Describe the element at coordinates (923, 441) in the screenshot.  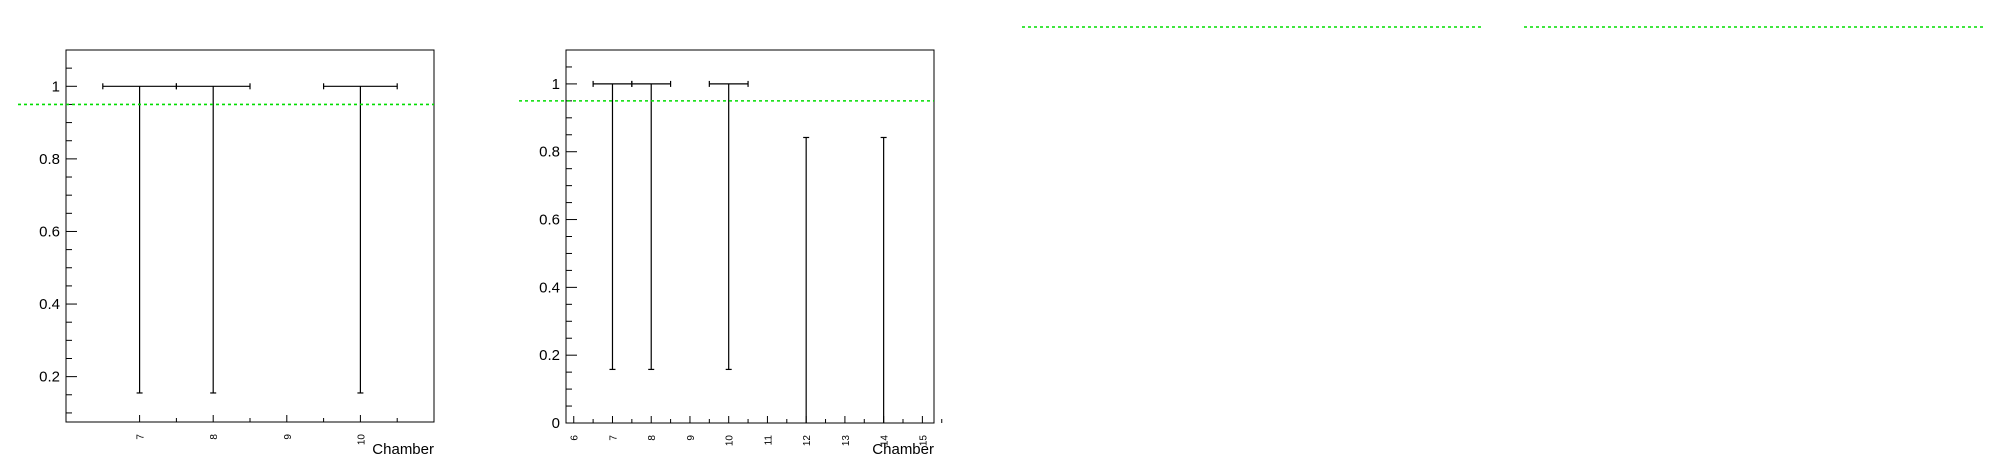
I see `x-tick-label: 15` at that location.